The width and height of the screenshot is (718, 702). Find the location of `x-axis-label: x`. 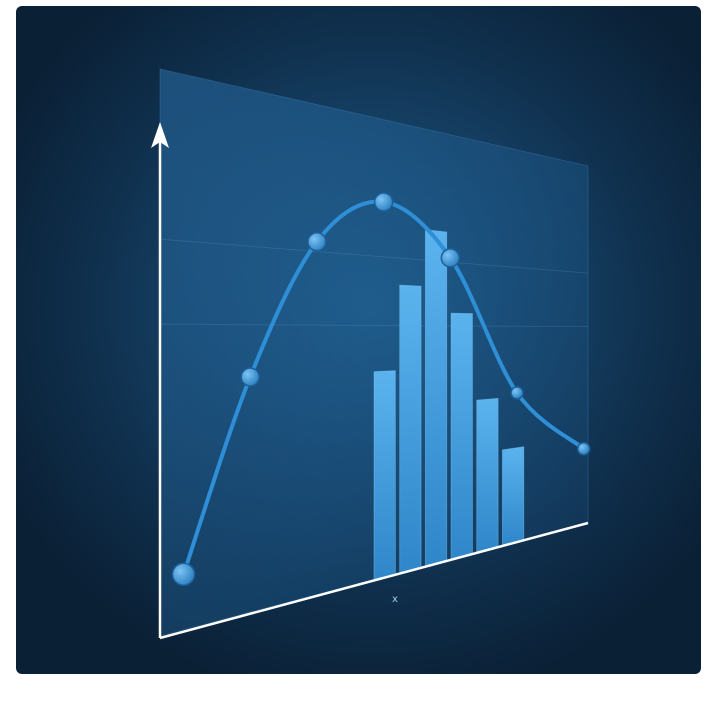

x-axis-label: x is located at coordinates (395, 599).